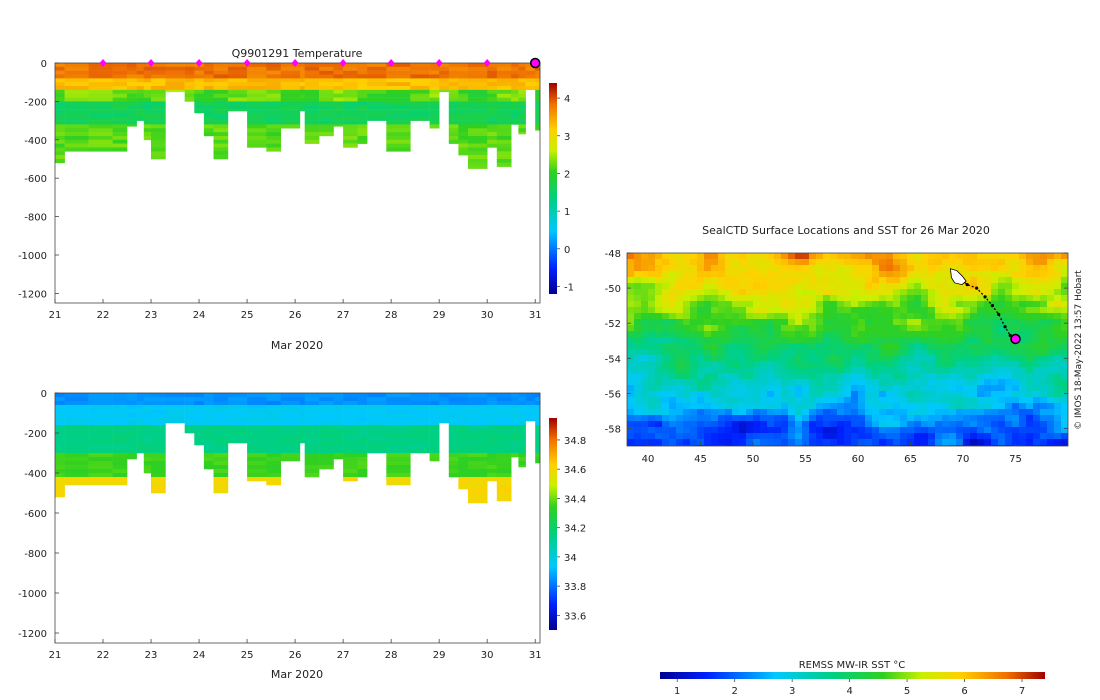 Image resolution: width=1100 pixels, height=700 pixels. What do you see at coordinates (613, 359) in the screenshot?
I see `map-y-tick-label: -54` at bounding box center [613, 359].